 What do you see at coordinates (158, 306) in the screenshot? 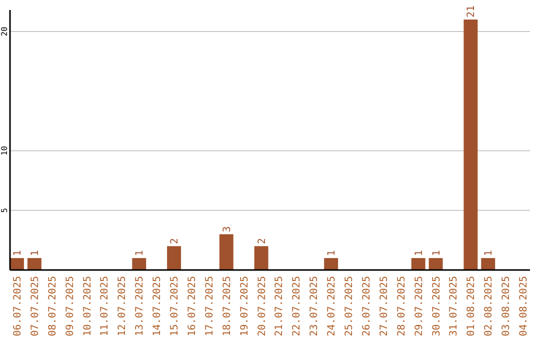
I see `x-tick-label: 14.07.2025` at bounding box center [158, 306].